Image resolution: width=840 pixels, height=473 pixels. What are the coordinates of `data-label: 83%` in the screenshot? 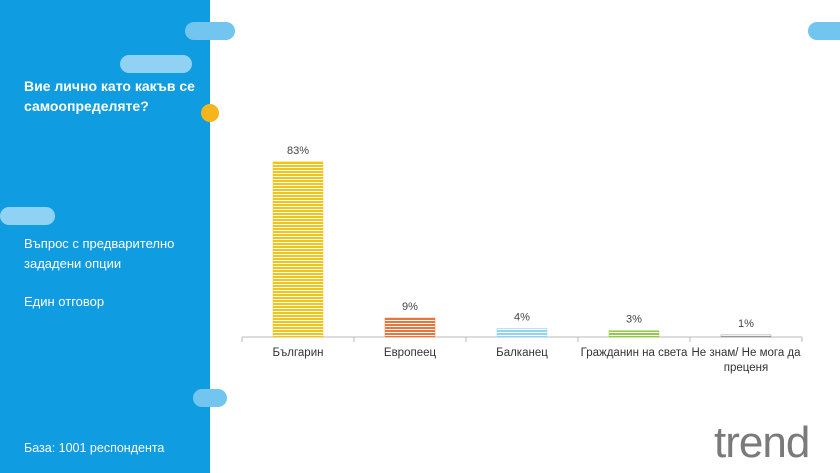 It's located at (298, 151).